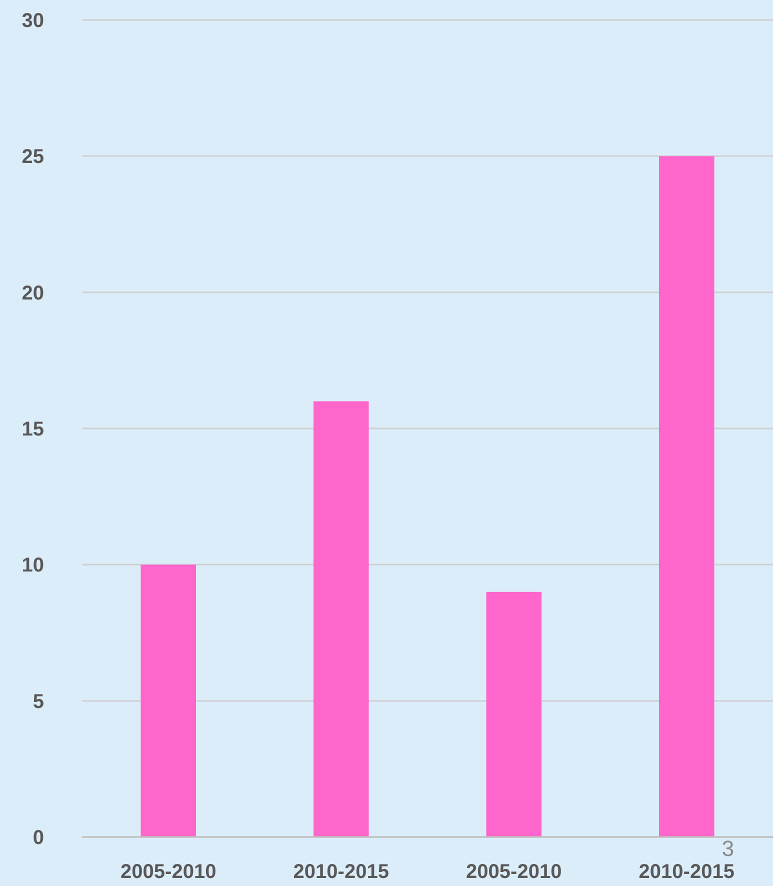 Image resolution: width=773 pixels, height=886 pixels. Describe the element at coordinates (38, 701) in the screenshot. I see `y-tick-label: 5` at that location.